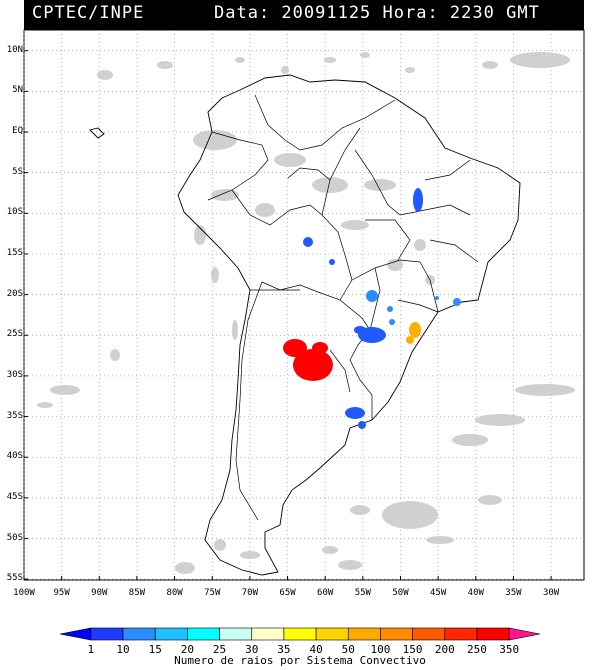  I want to click on lat-label: 5N, so click(17, 90).